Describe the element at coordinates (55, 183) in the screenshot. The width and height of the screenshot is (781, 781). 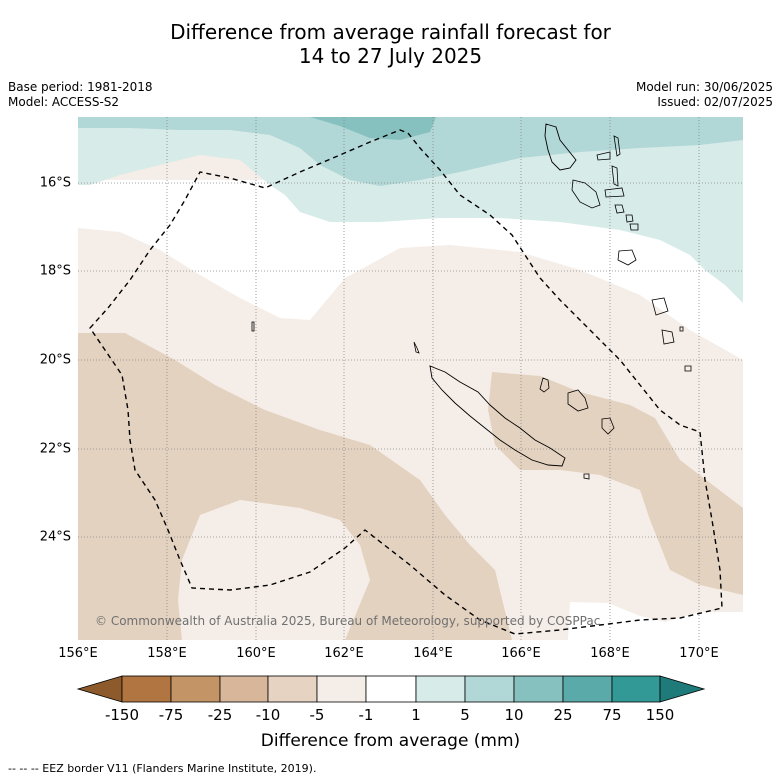
I see `lat-label: 16°S` at that location.